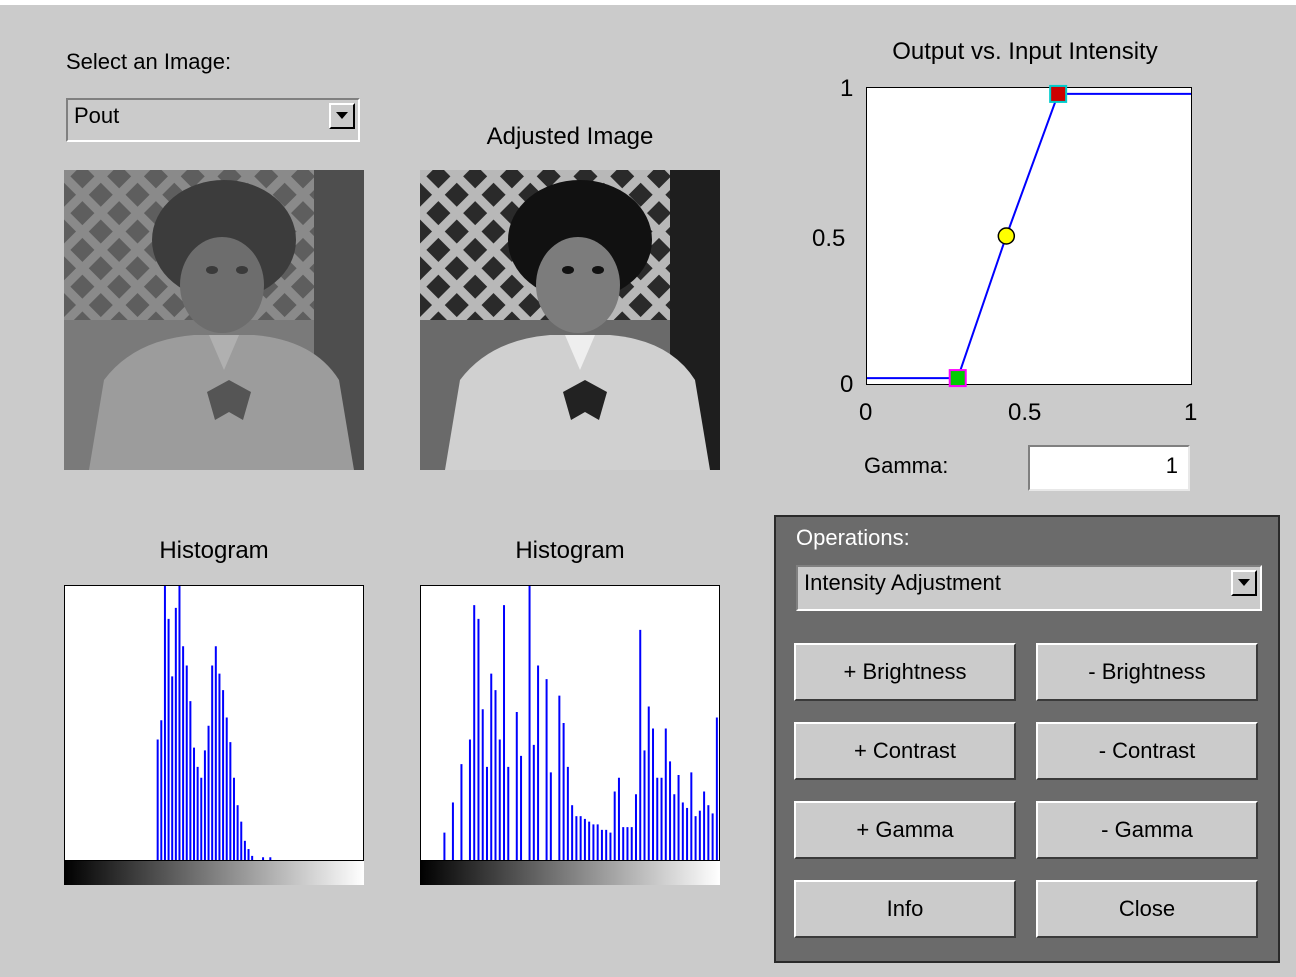  I want to click on adjusted-photo-graphic, so click(570, 320).